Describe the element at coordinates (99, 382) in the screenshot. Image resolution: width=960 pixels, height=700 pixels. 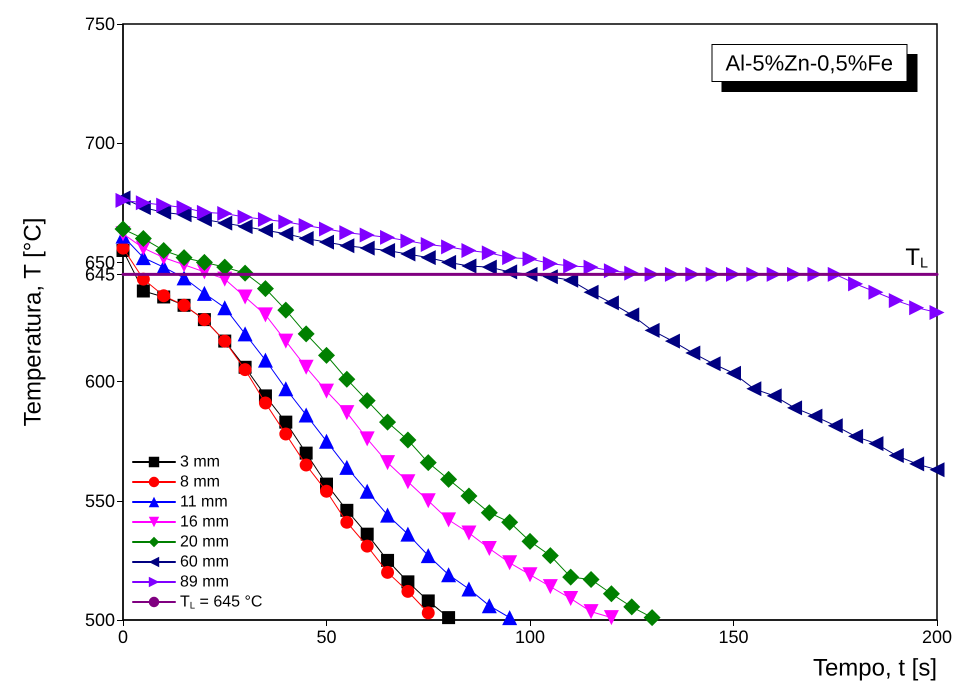
I see `y-tick-label: 600` at that location.